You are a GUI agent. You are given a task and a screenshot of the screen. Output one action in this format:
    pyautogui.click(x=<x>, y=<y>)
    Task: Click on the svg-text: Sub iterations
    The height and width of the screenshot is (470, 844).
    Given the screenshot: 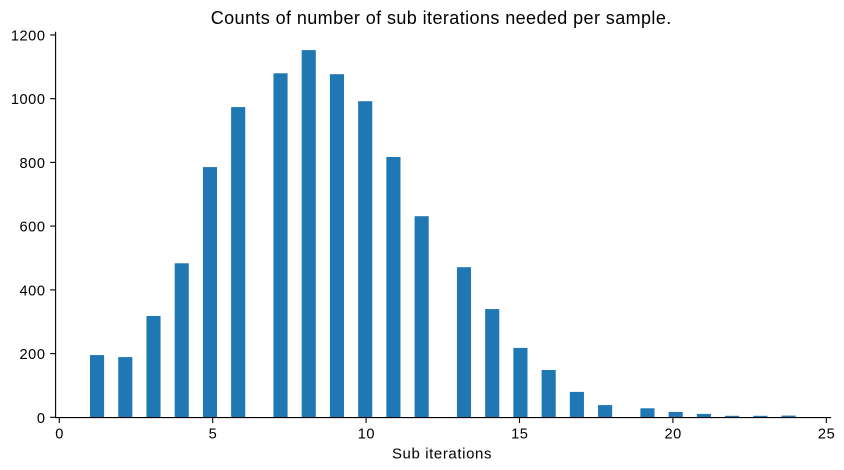 What is the action you would take?
    pyautogui.click(x=442, y=454)
    